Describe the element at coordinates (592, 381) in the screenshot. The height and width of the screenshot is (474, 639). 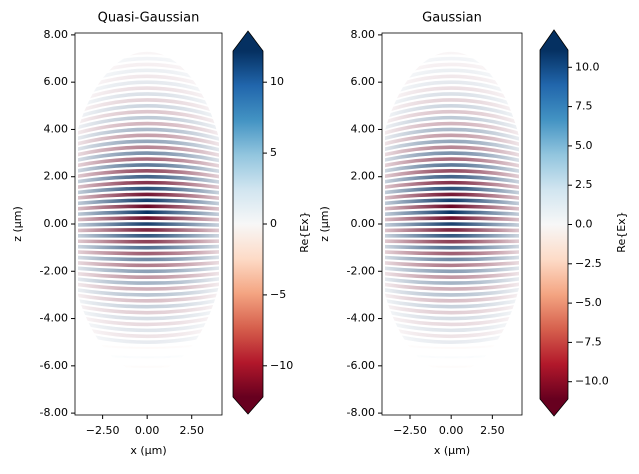
I see `colorbar-tick-label: −10.0` at that location.